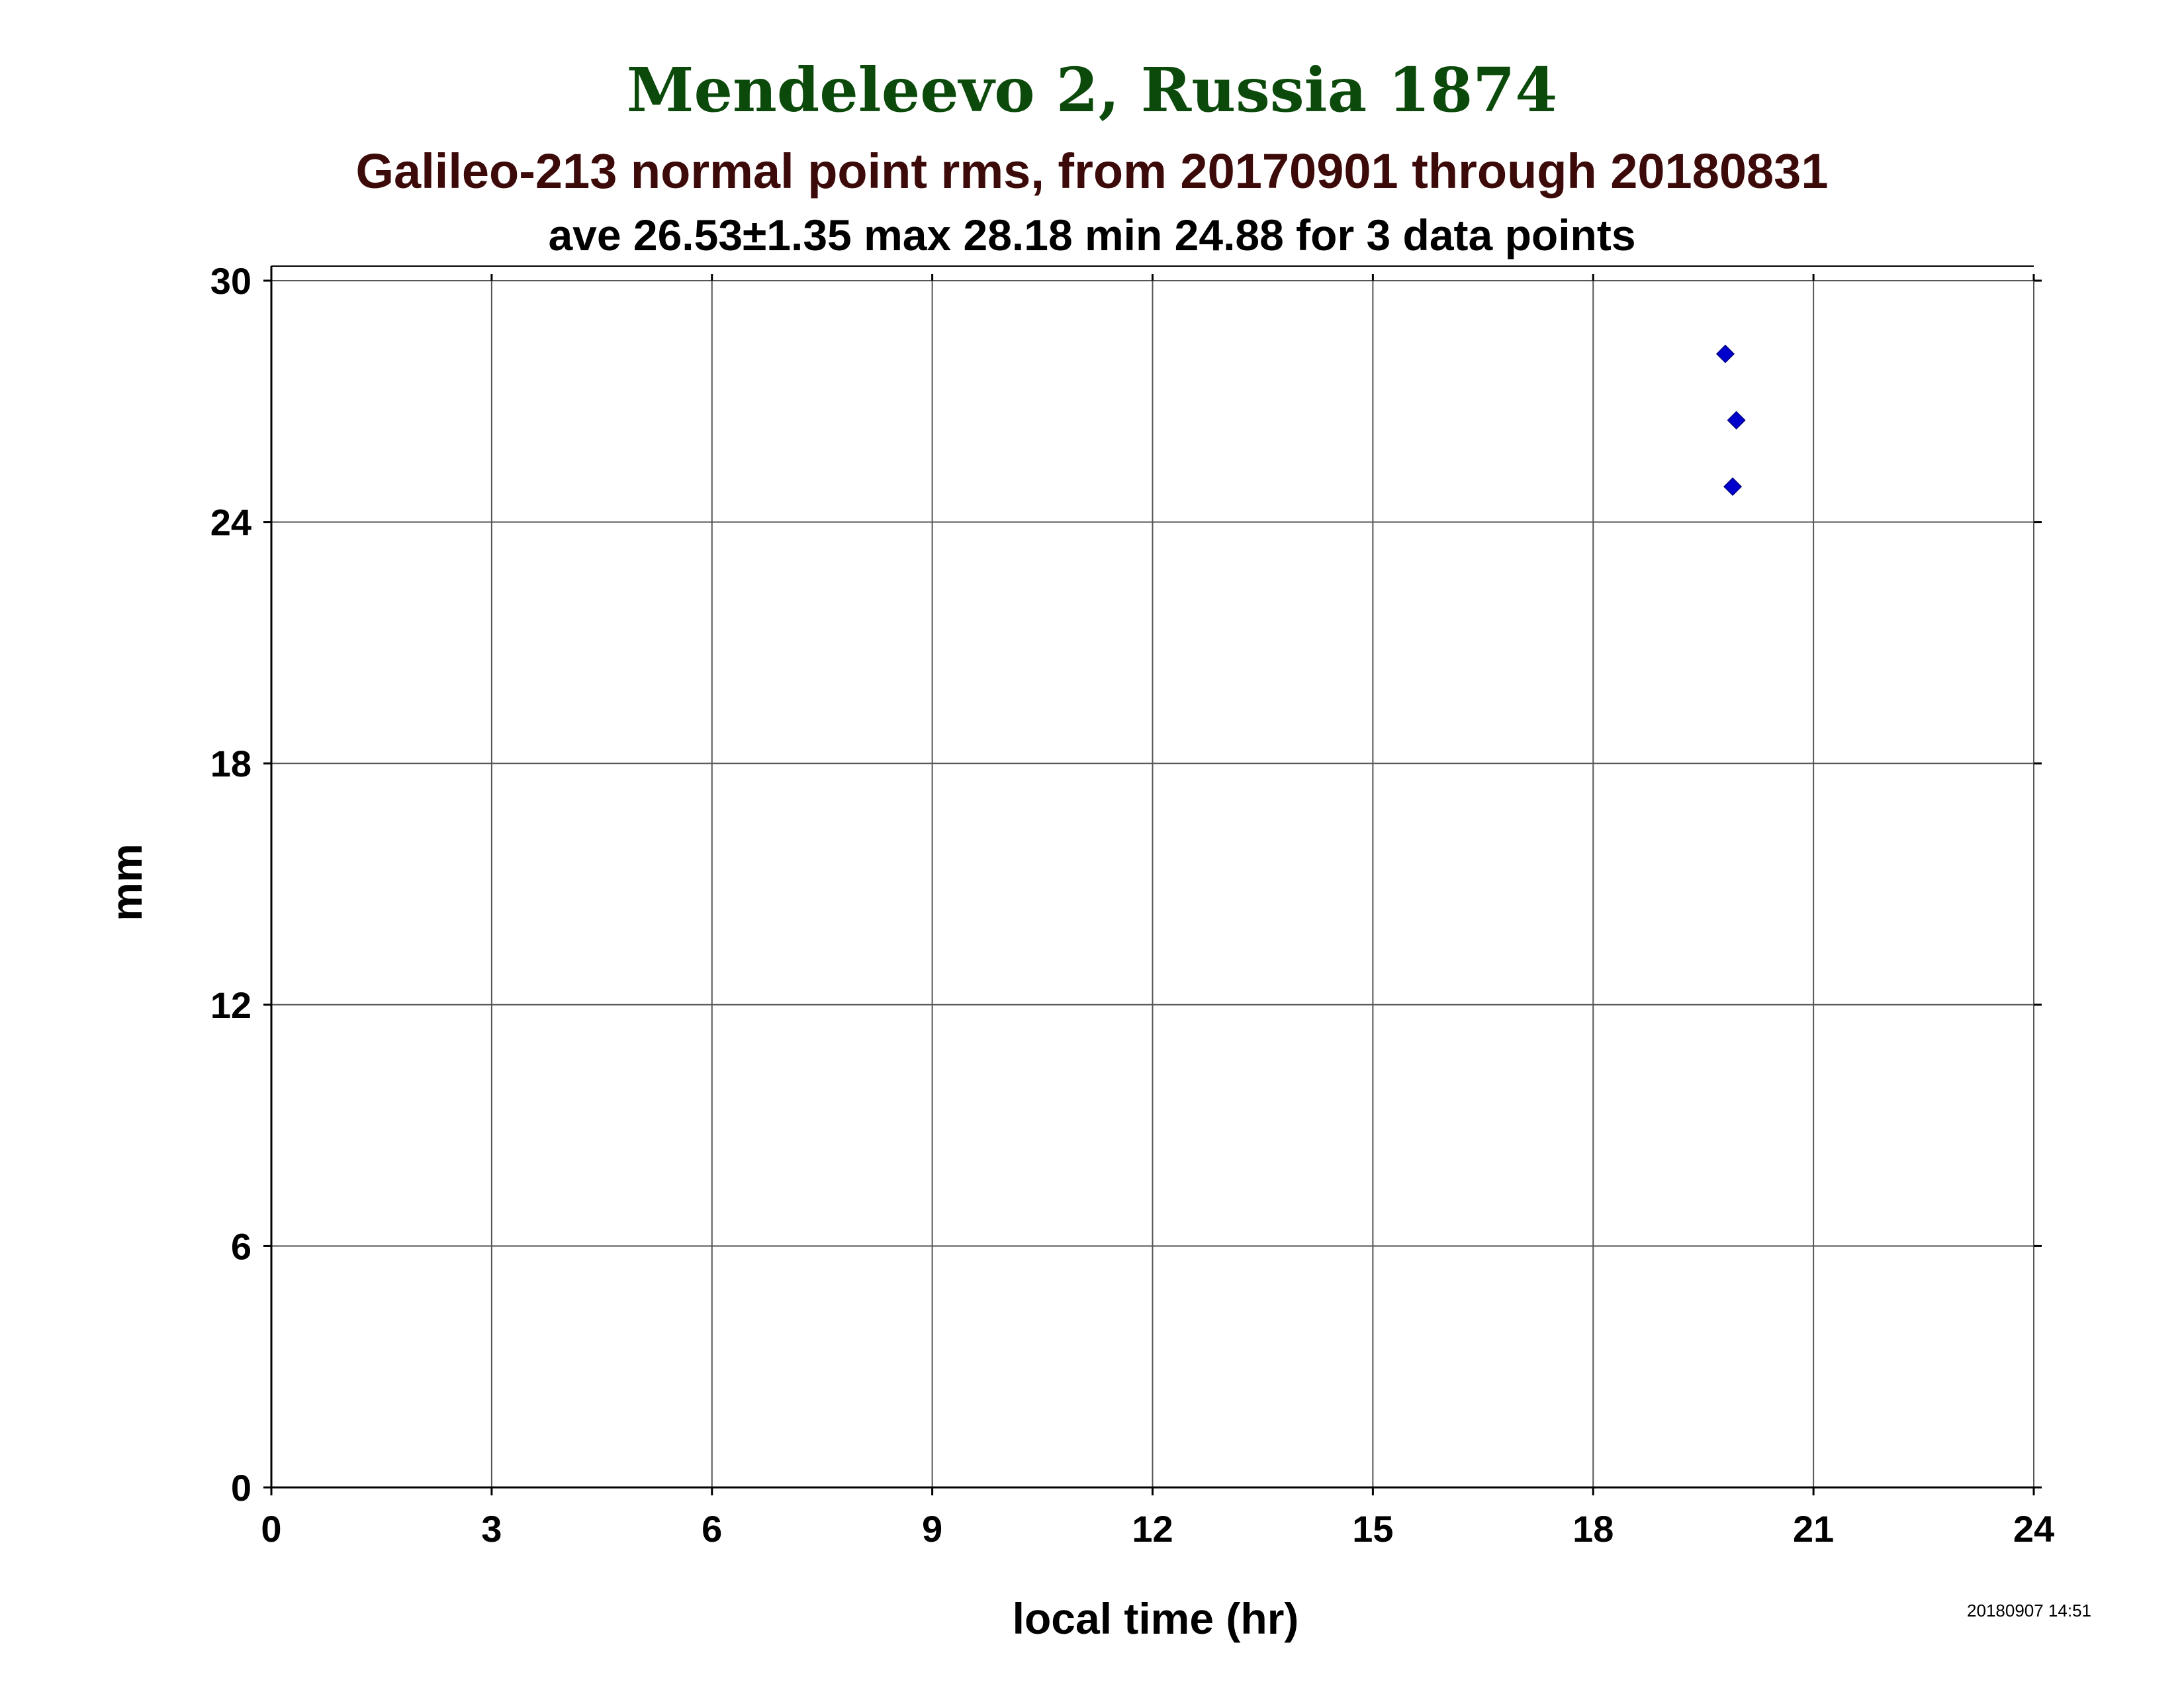  What do you see at coordinates (230, 1005) in the screenshot?
I see `y-tick-label: 12` at bounding box center [230, 1005].